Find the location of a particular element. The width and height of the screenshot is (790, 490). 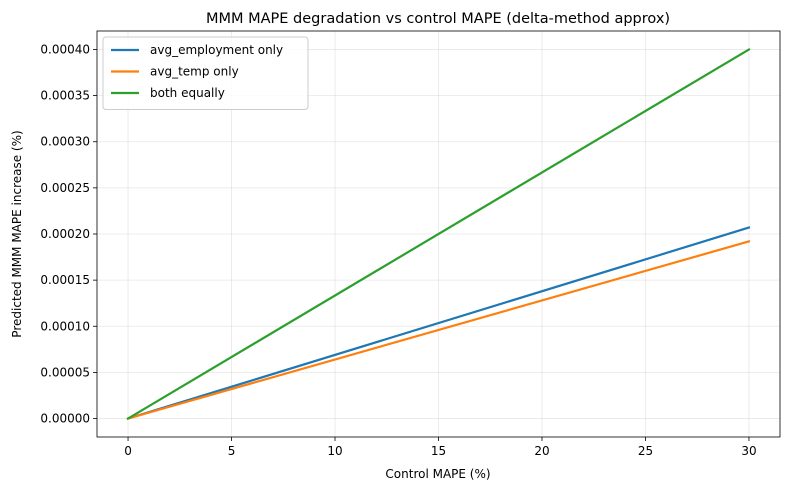

y-tick-label: 0.00020 is located at coordinates (65, 234).